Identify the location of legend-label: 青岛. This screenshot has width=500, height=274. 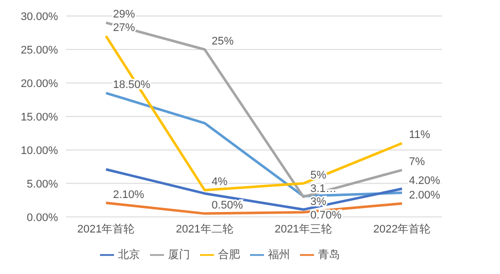
(329, 254).